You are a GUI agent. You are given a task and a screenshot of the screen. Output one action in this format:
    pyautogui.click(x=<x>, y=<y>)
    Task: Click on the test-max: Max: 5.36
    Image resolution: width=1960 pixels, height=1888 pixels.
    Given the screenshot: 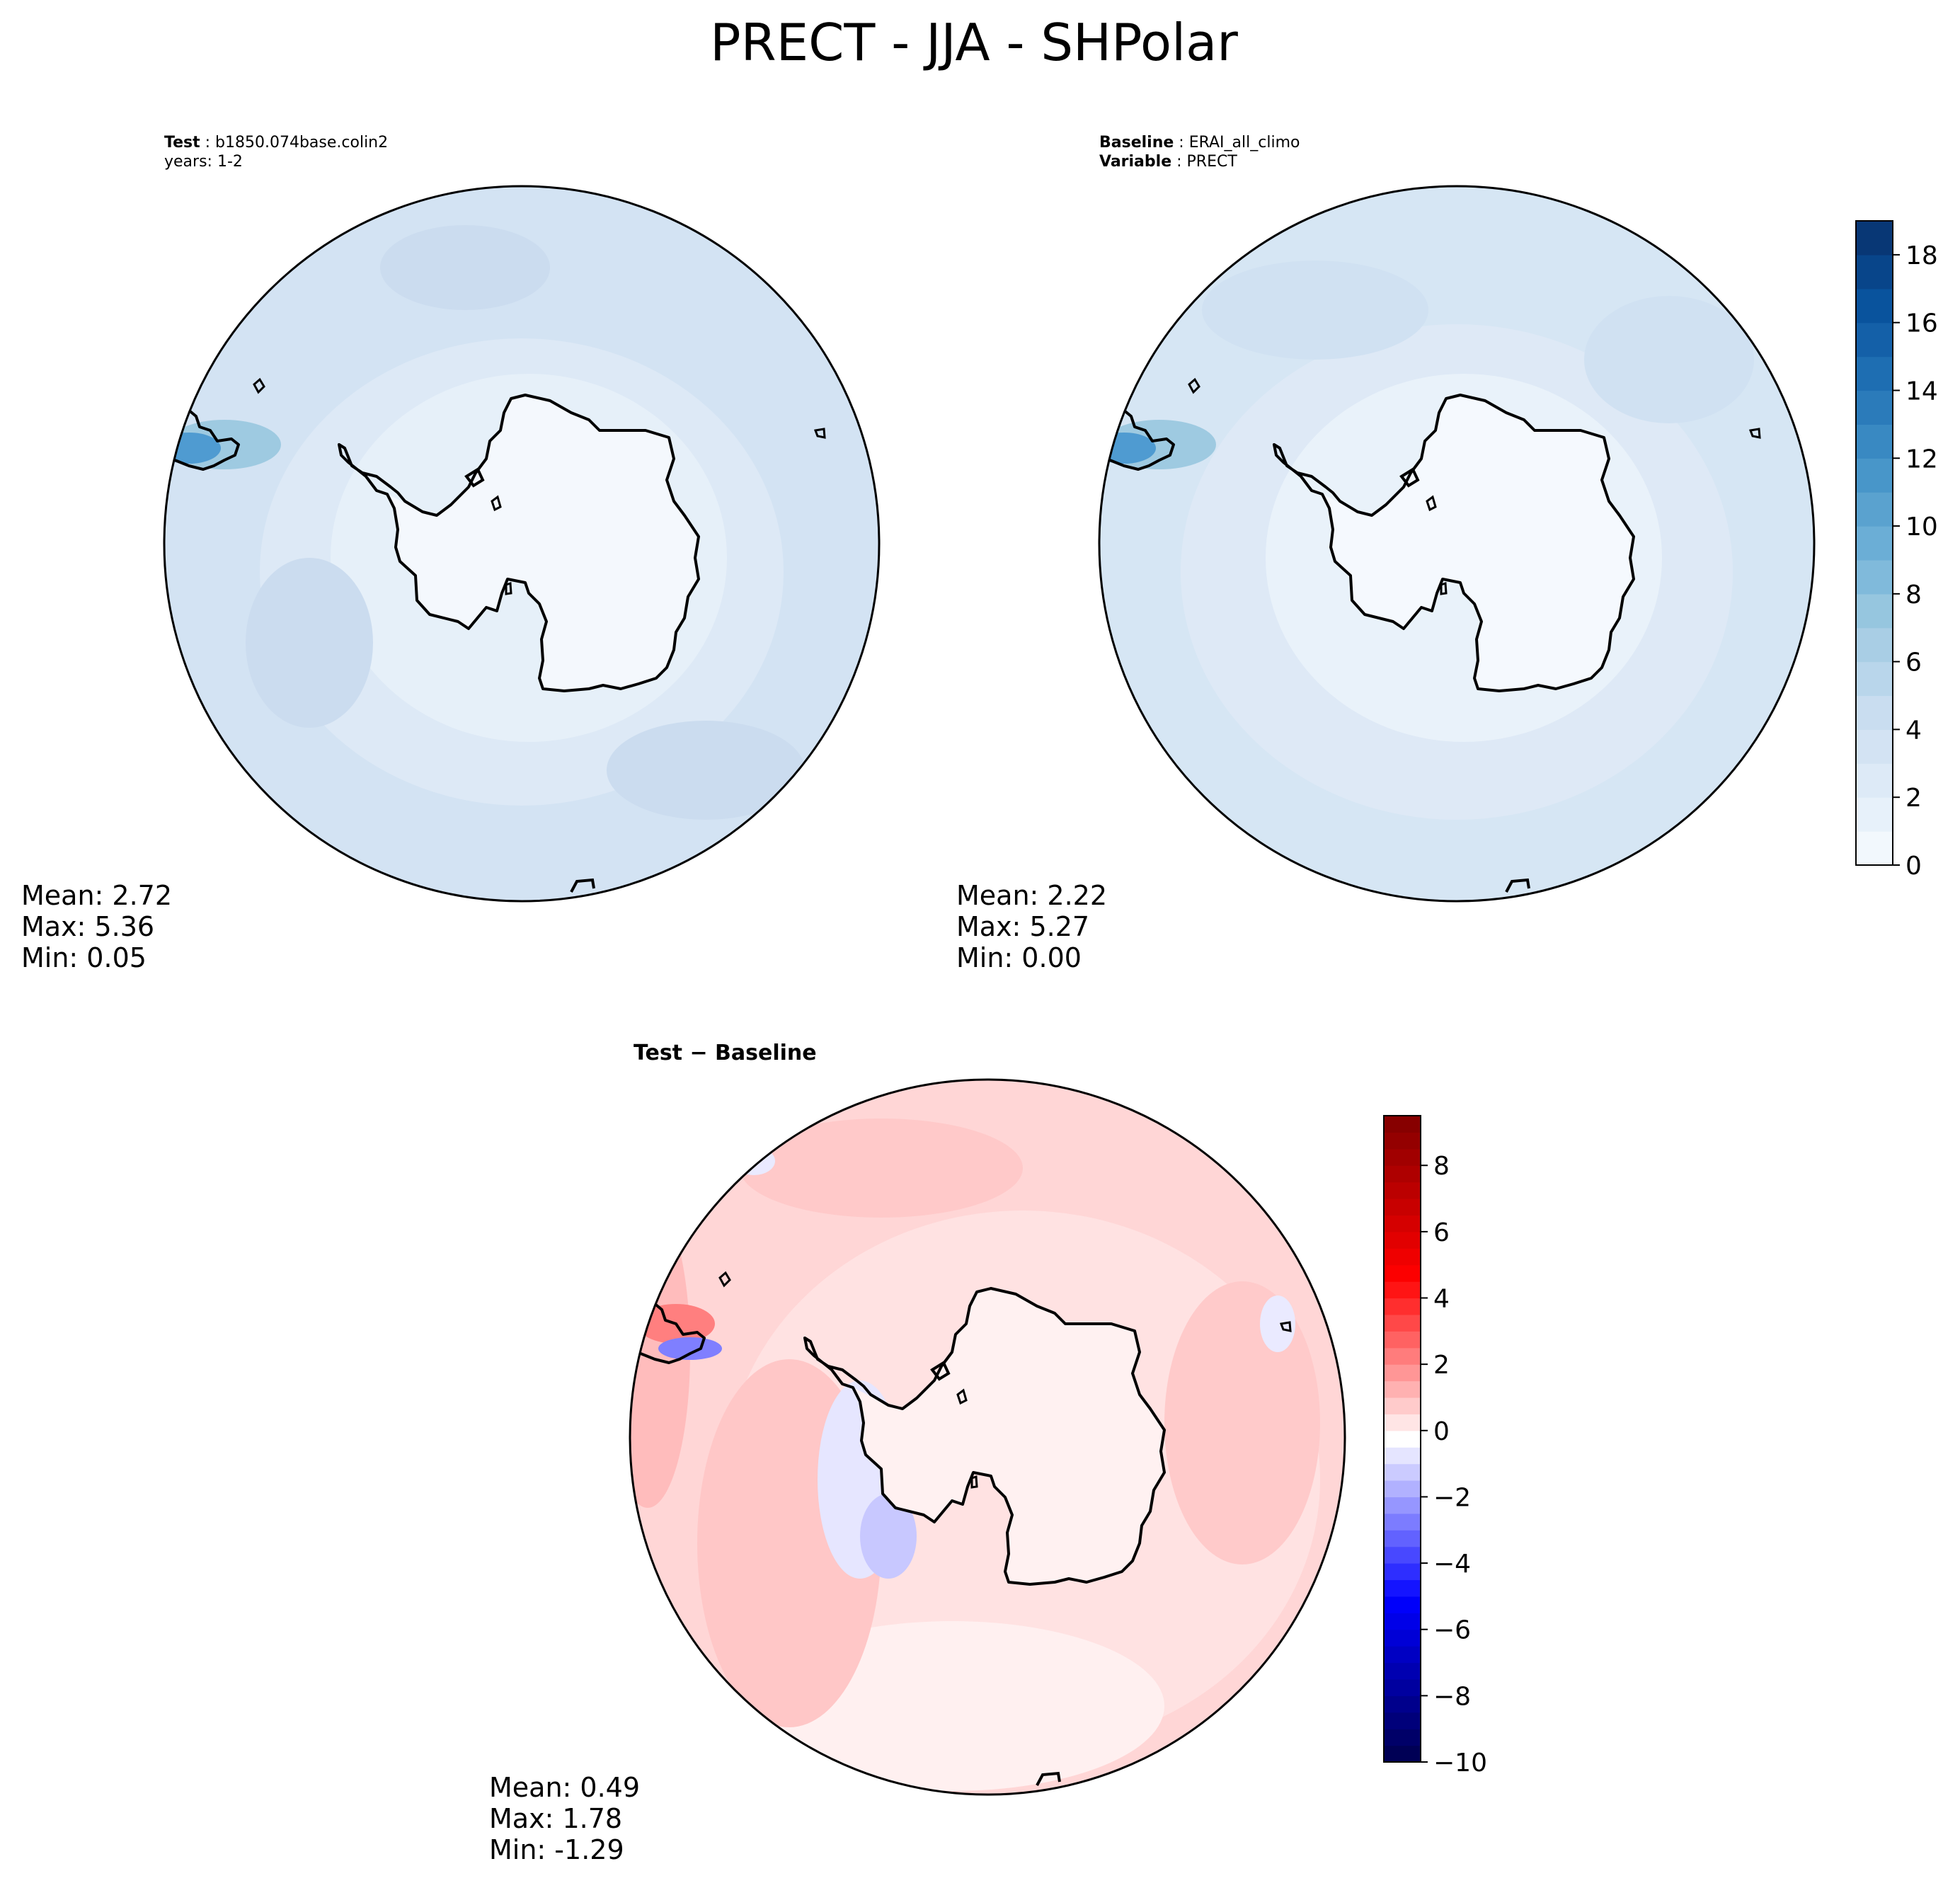 What is the action you would take?
    pyautogui.click(x=87, y=927)
    